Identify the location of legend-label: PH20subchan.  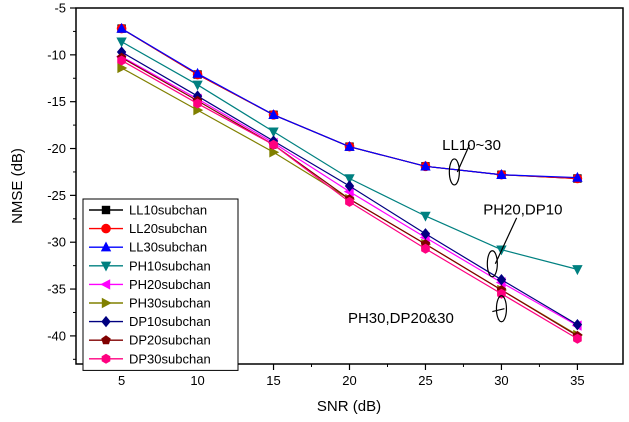
(170, 284).